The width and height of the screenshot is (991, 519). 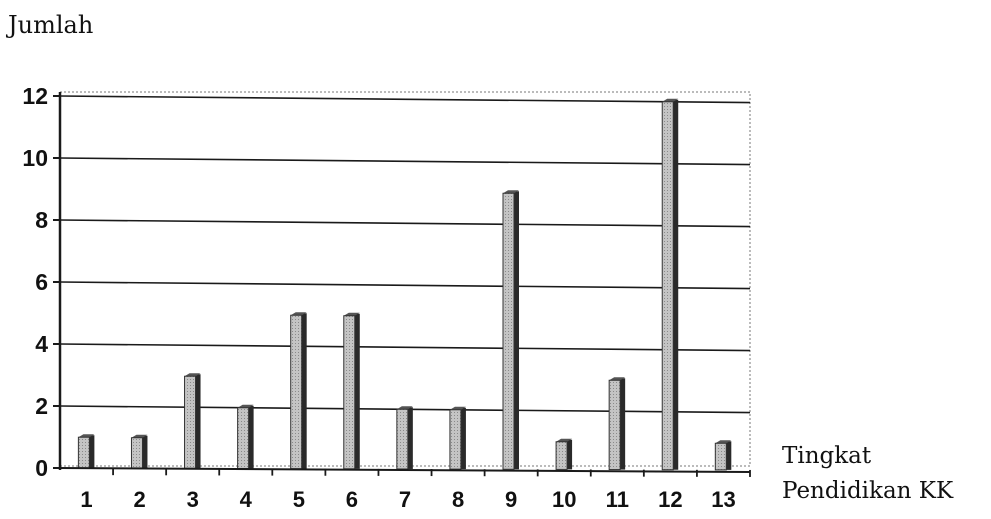 I want to click on y-tick-label: 0, so click(x=41, y=468).